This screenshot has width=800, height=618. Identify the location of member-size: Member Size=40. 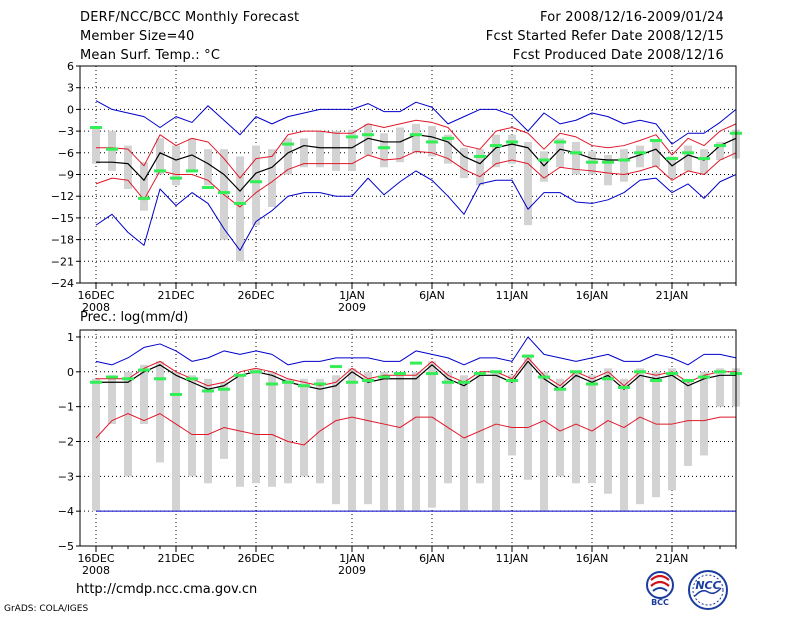
(137, 36).